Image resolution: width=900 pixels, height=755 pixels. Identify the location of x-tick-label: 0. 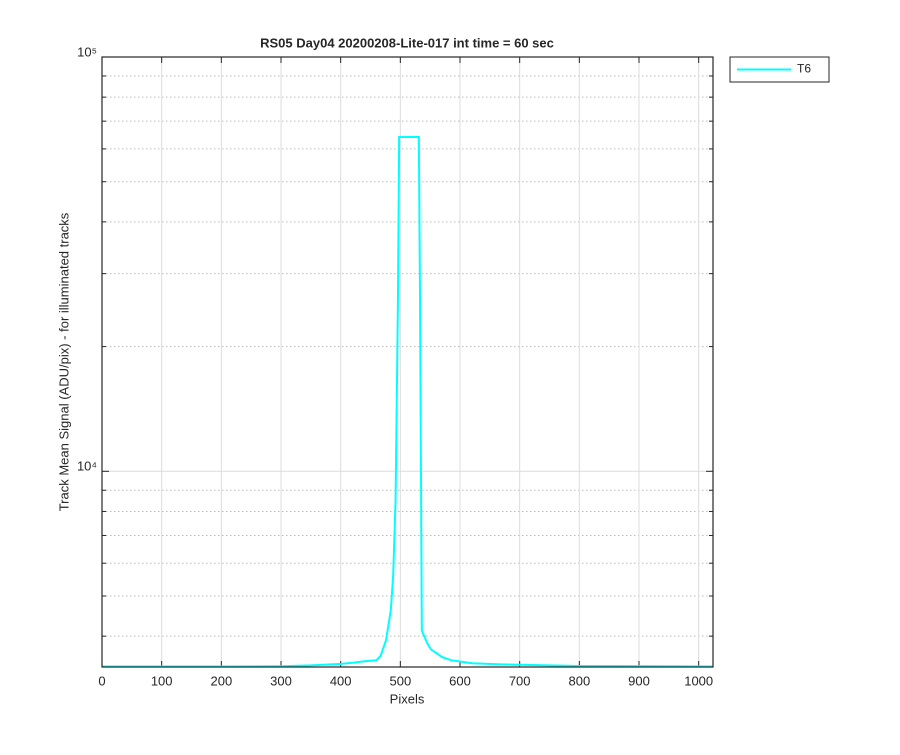
(101, 680).